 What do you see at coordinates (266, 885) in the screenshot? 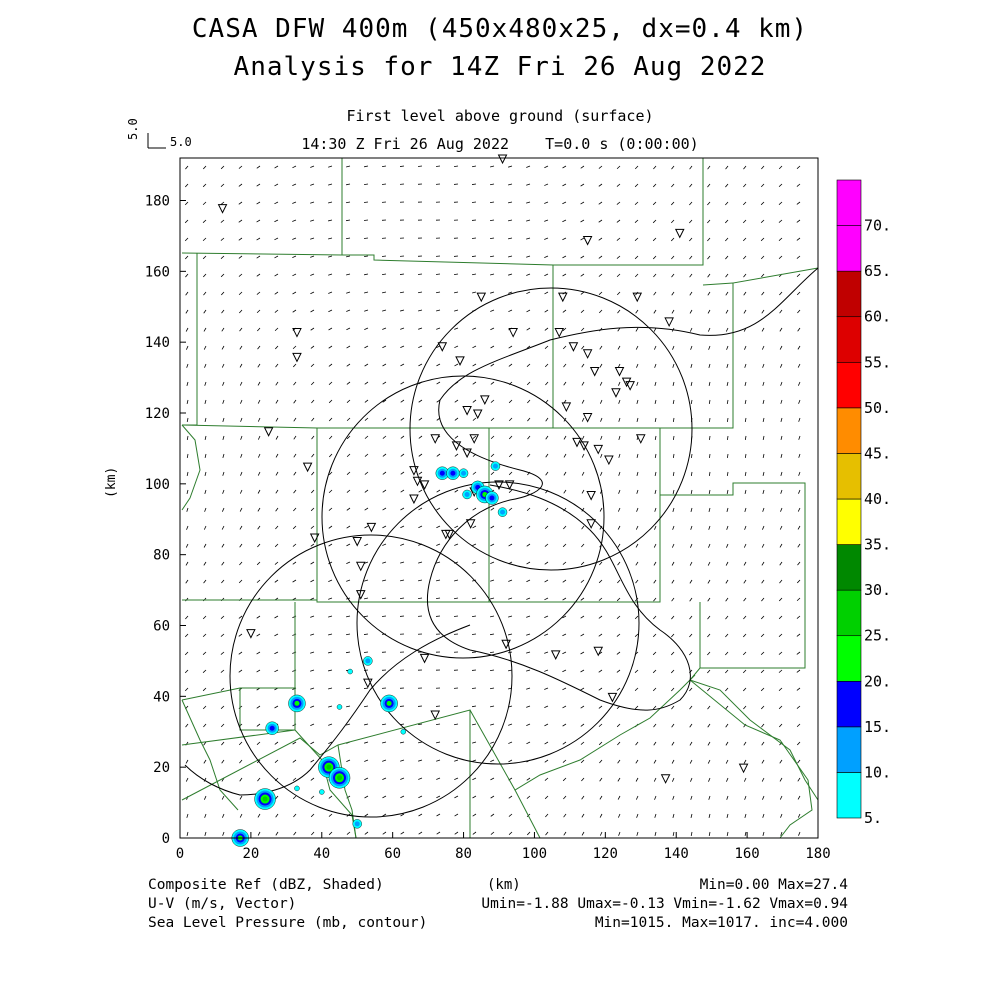
I see `footer-ref-label: Composite Ref (dBZ, Shaded)` at bounding box center [266, 885].